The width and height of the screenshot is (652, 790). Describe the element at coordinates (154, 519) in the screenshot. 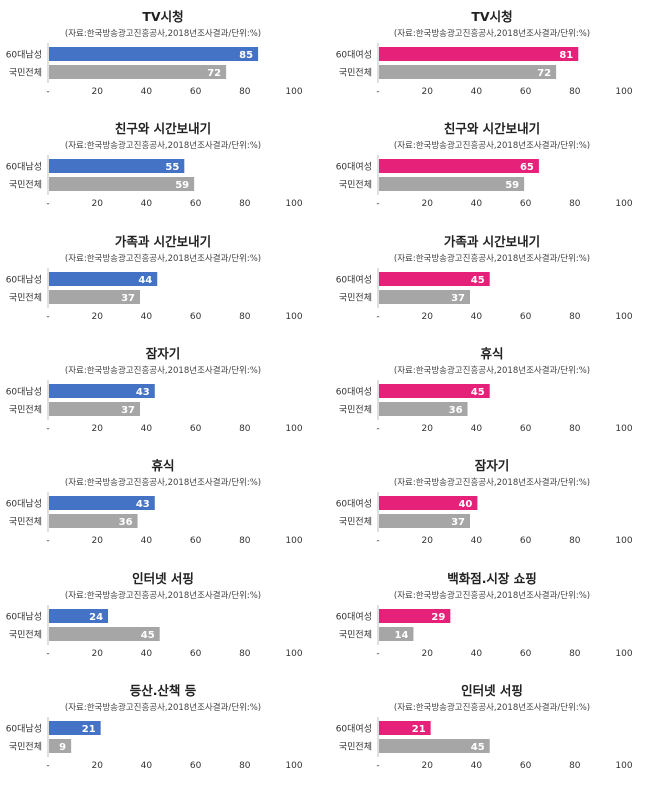

I see `chart-plot: 60대남성 43 국민전체 36 - 20 40 60 80 100` at that location.